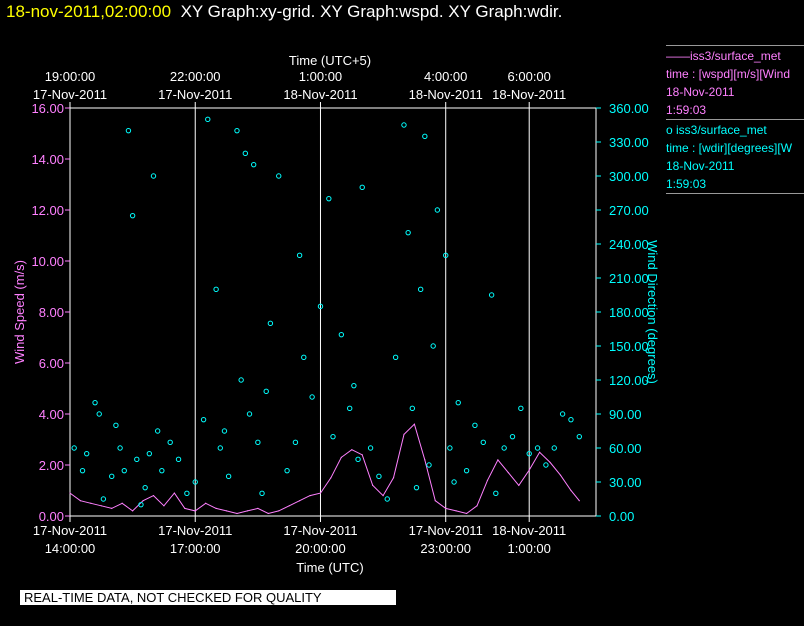 This screenshot has width=804, height=626. What do you see at coordinates (445, 548) in the screenshot?
I see `x-bottom-tick-time: 23:00:00` at bounding box center [445, 548].